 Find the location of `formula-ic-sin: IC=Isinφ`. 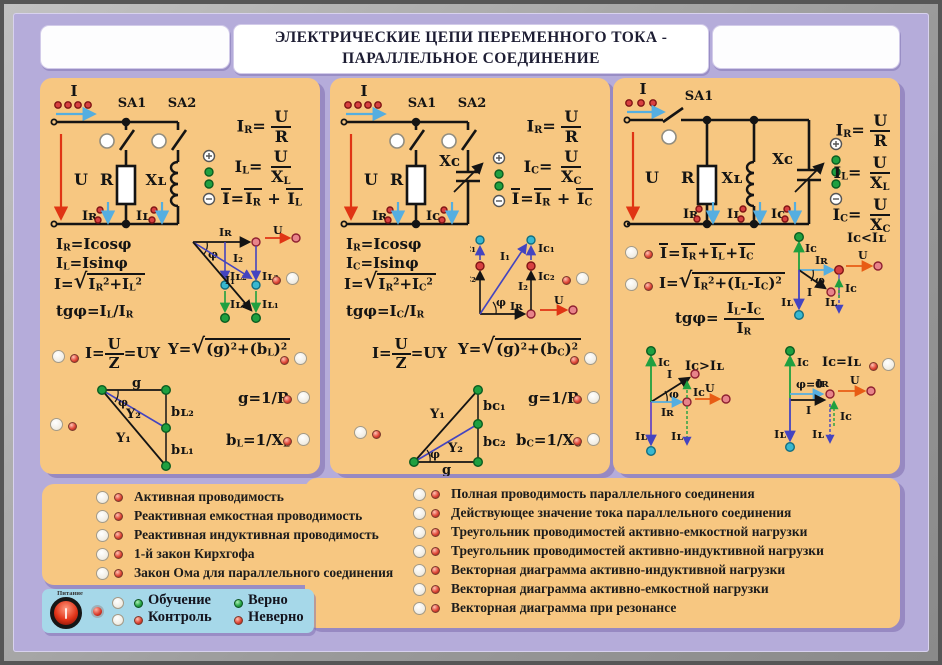

formula-ic-sin: IC=Isinφ is located at coordinates (382, 263).